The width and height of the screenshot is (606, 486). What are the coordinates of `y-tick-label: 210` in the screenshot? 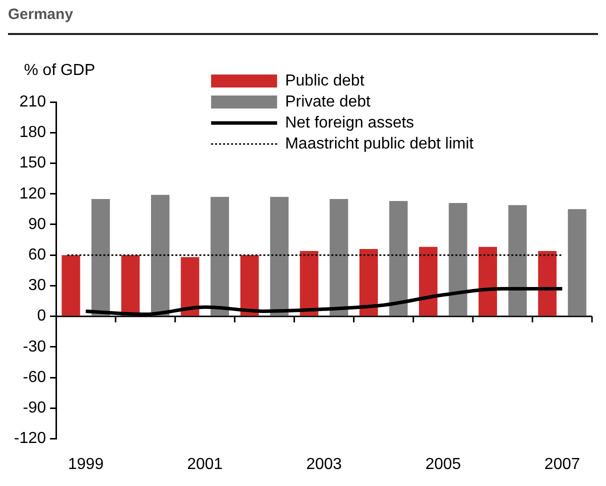 It's located at (32, 101).